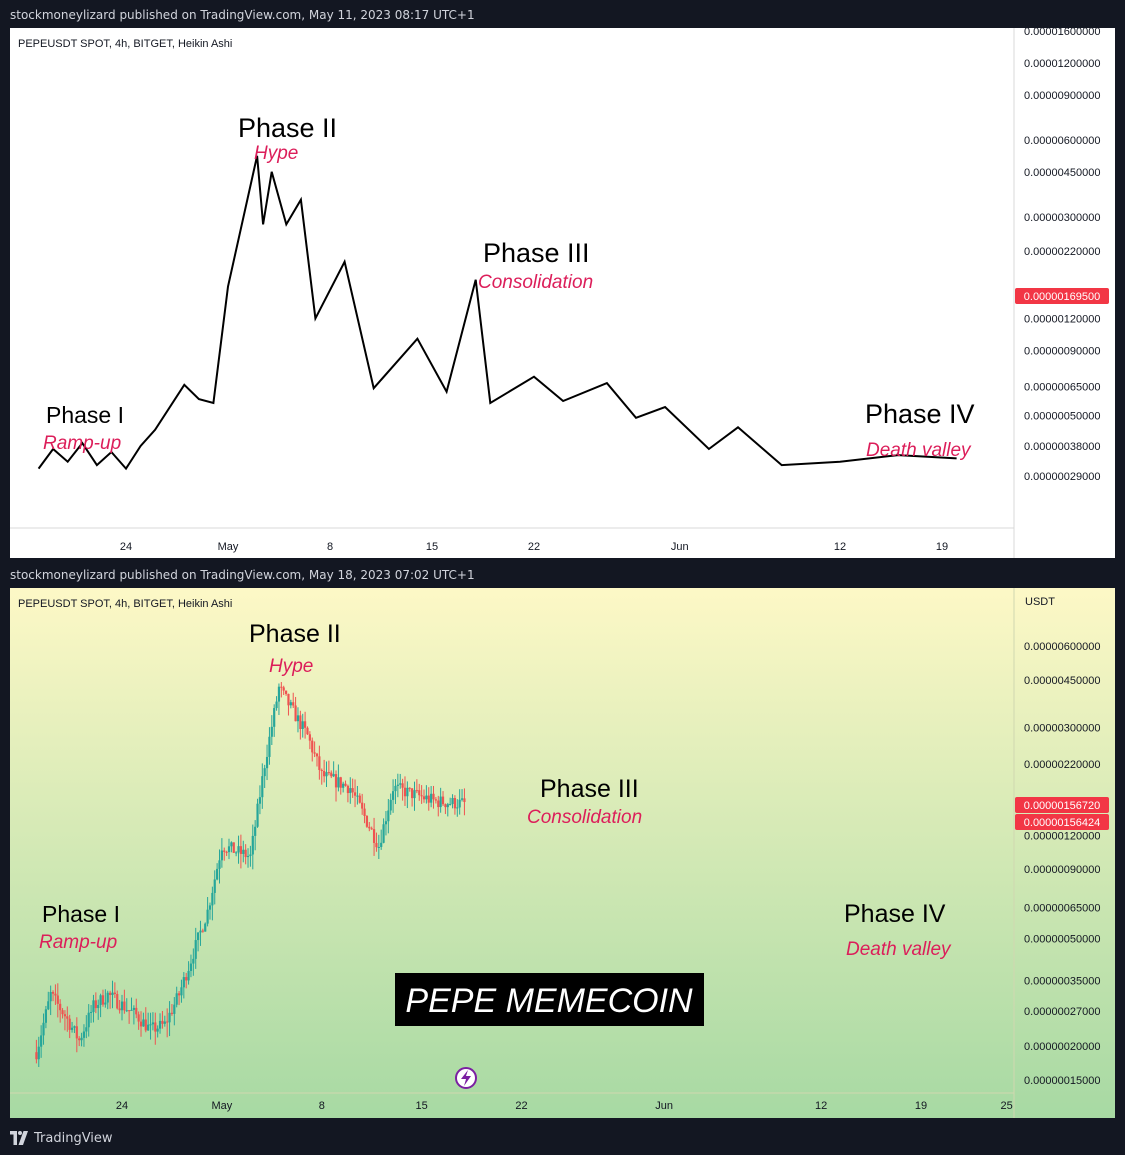  Describe the element at coordinates (1062, 96) in the screenshot. I see `y-tick-label: 0.00000900000` at that location.